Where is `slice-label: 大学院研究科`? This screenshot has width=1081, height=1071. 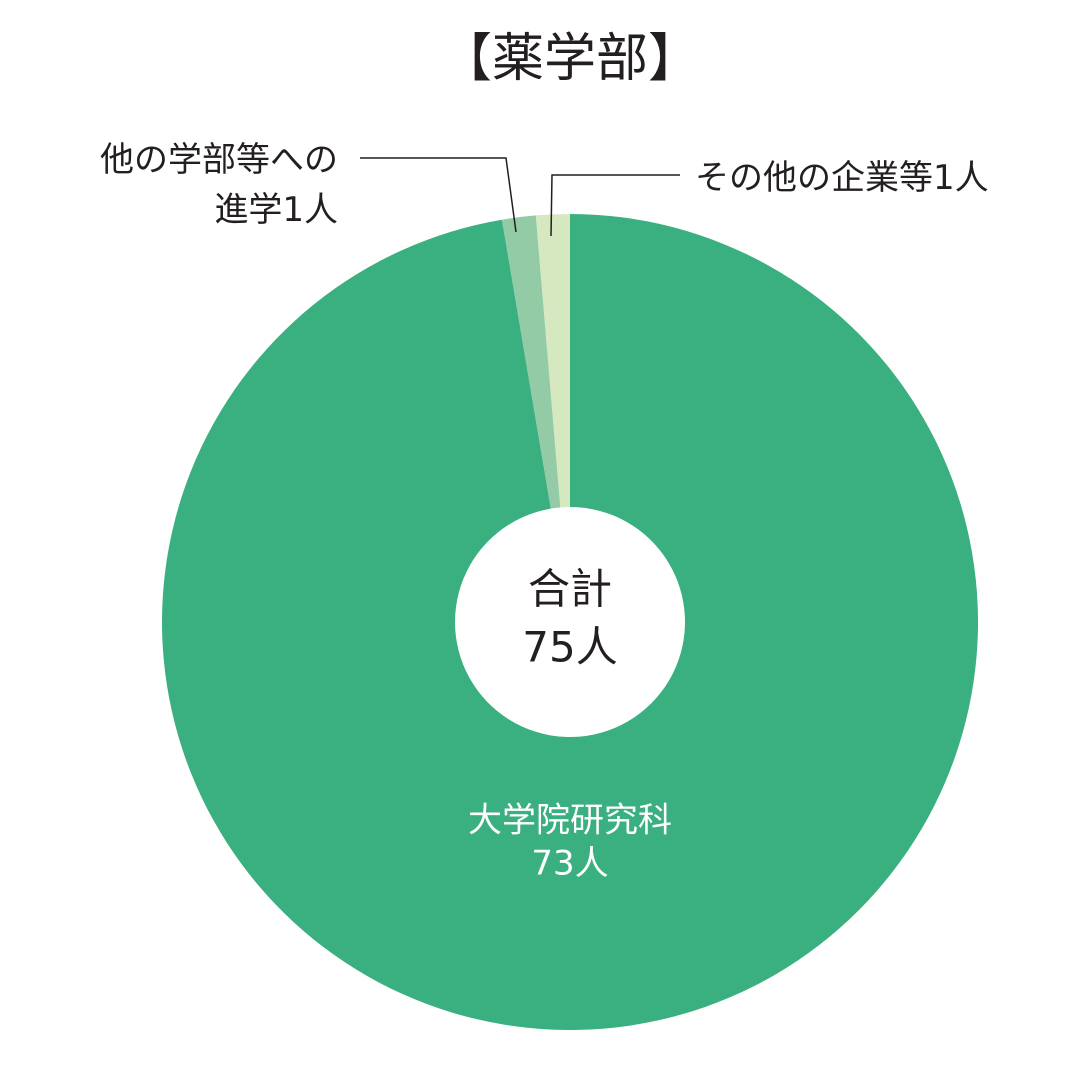 slice-label: 大学院研究科 is located at coordinates (570, 821).